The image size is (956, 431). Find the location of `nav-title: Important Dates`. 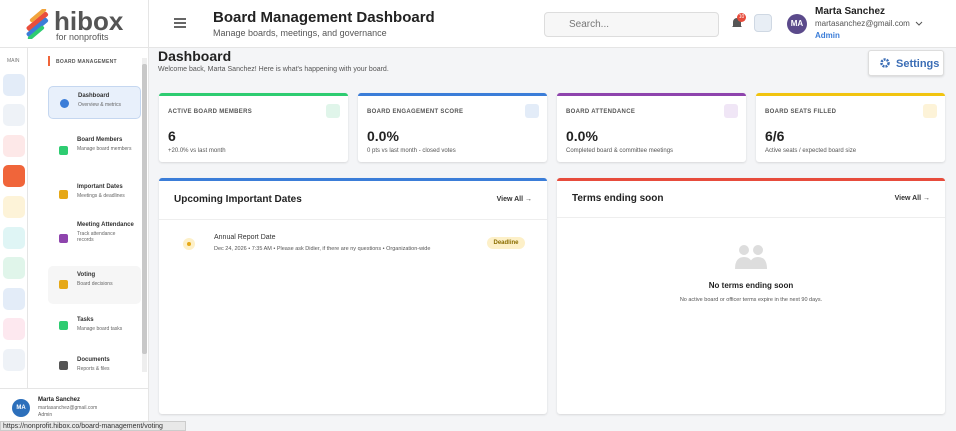

nav-title: Important Dates is located at coordinates (100, 187).